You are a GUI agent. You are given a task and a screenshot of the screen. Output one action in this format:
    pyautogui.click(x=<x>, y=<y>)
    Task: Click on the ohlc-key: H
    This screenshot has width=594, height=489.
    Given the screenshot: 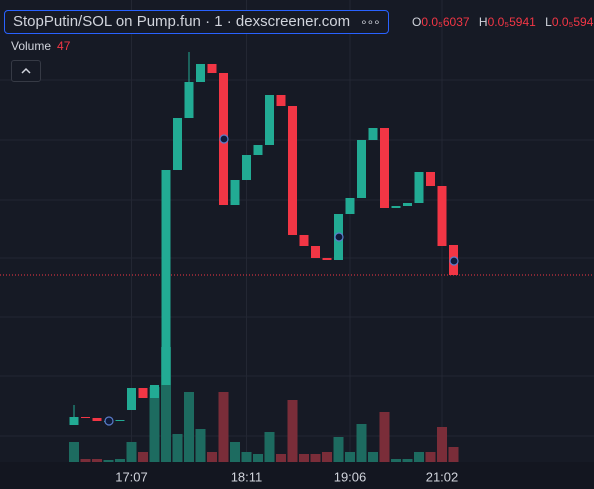 What is the action you would take?
    pyautogui.click(x=483, y=22)
    